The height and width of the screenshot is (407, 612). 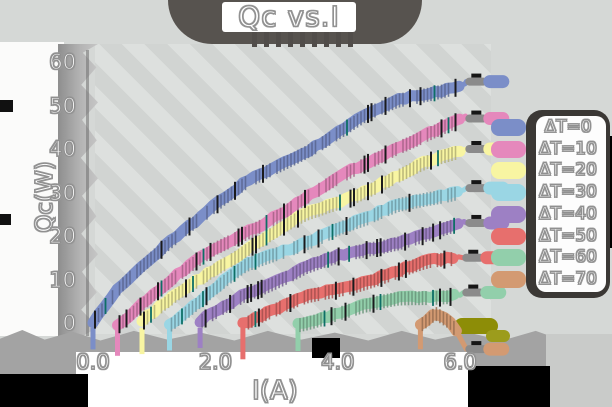 I want to click on legend-label: ΔT=0, so click(x=568, y=127).